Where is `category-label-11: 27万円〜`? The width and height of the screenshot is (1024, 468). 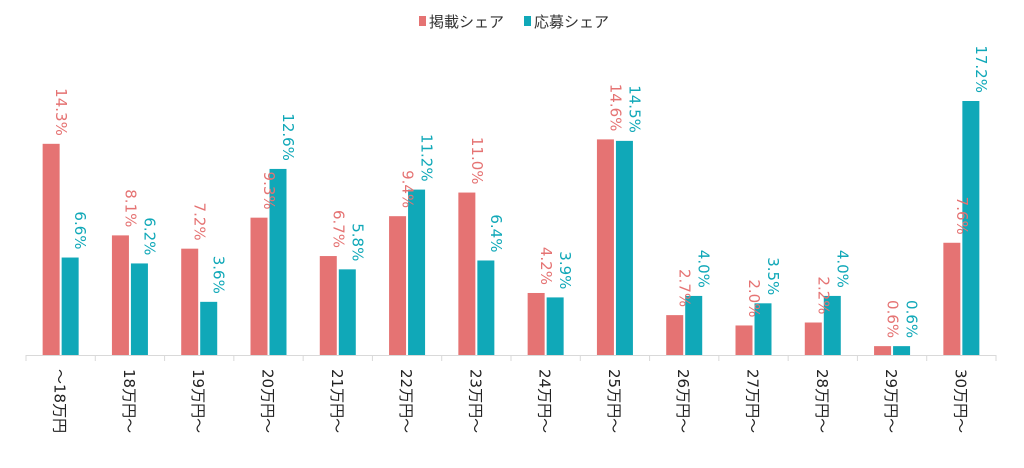
category-label-11: 27万円〜 is located at coordinates (753, 401).